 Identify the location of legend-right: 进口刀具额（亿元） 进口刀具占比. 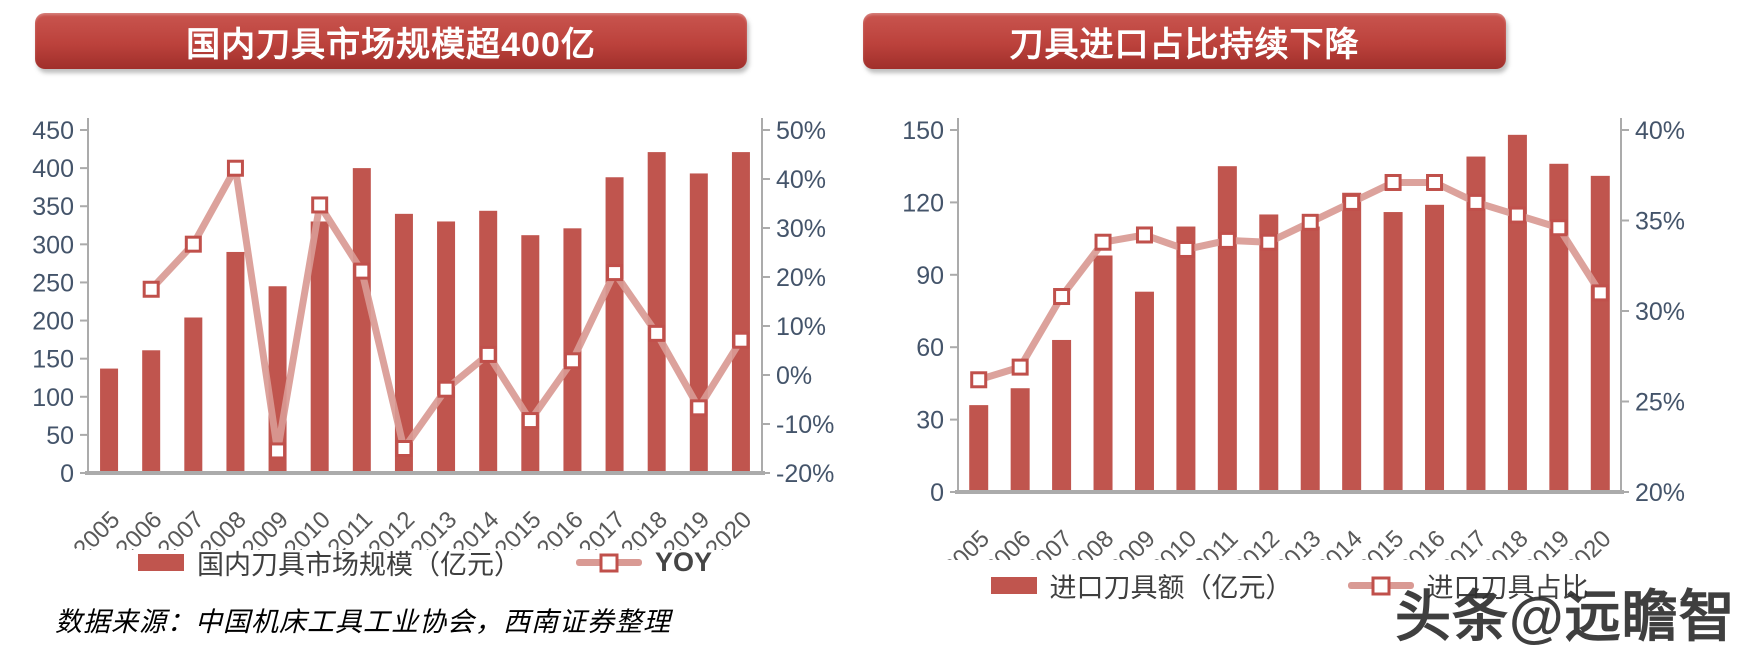
(1289, 585).